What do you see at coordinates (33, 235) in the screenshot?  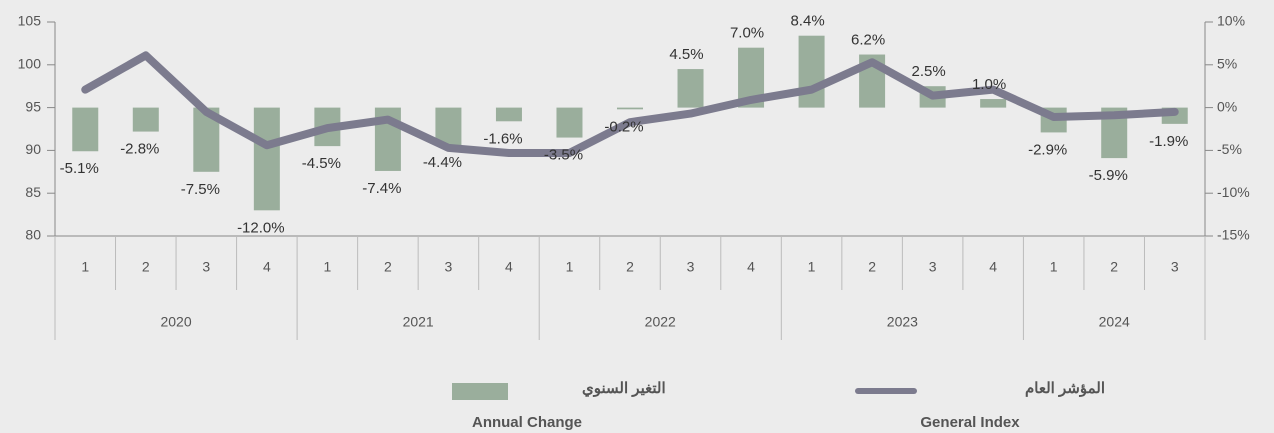 I see `y-tick-label: 80` at bounding box center [33, 235].